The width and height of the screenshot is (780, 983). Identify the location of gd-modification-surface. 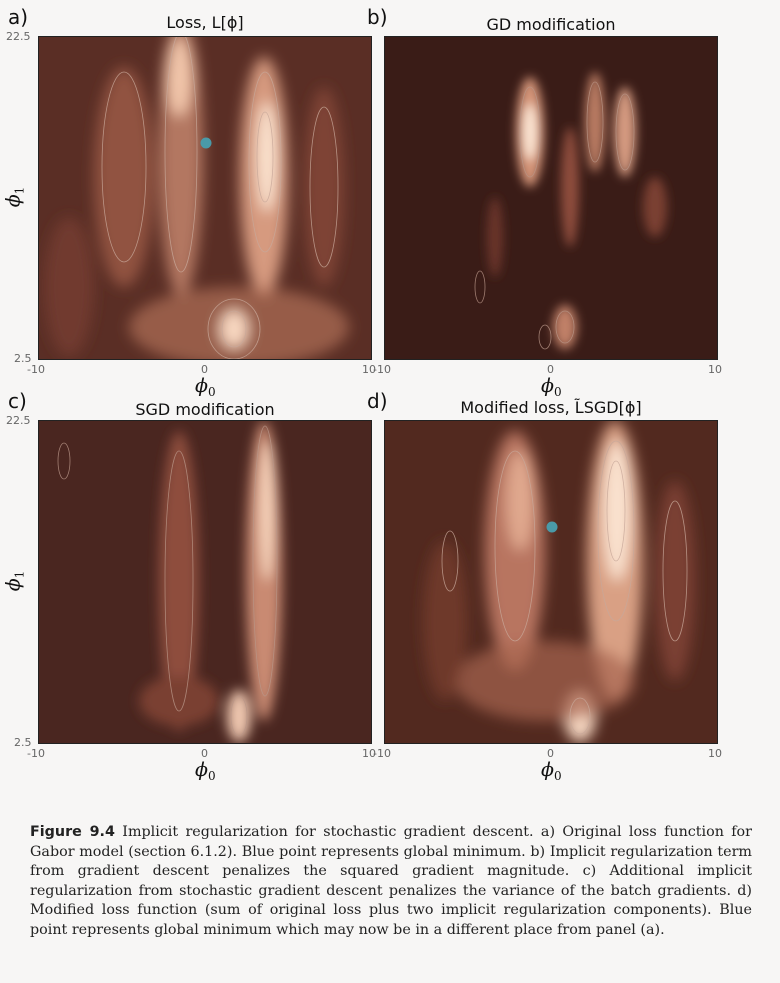
(551, 198).